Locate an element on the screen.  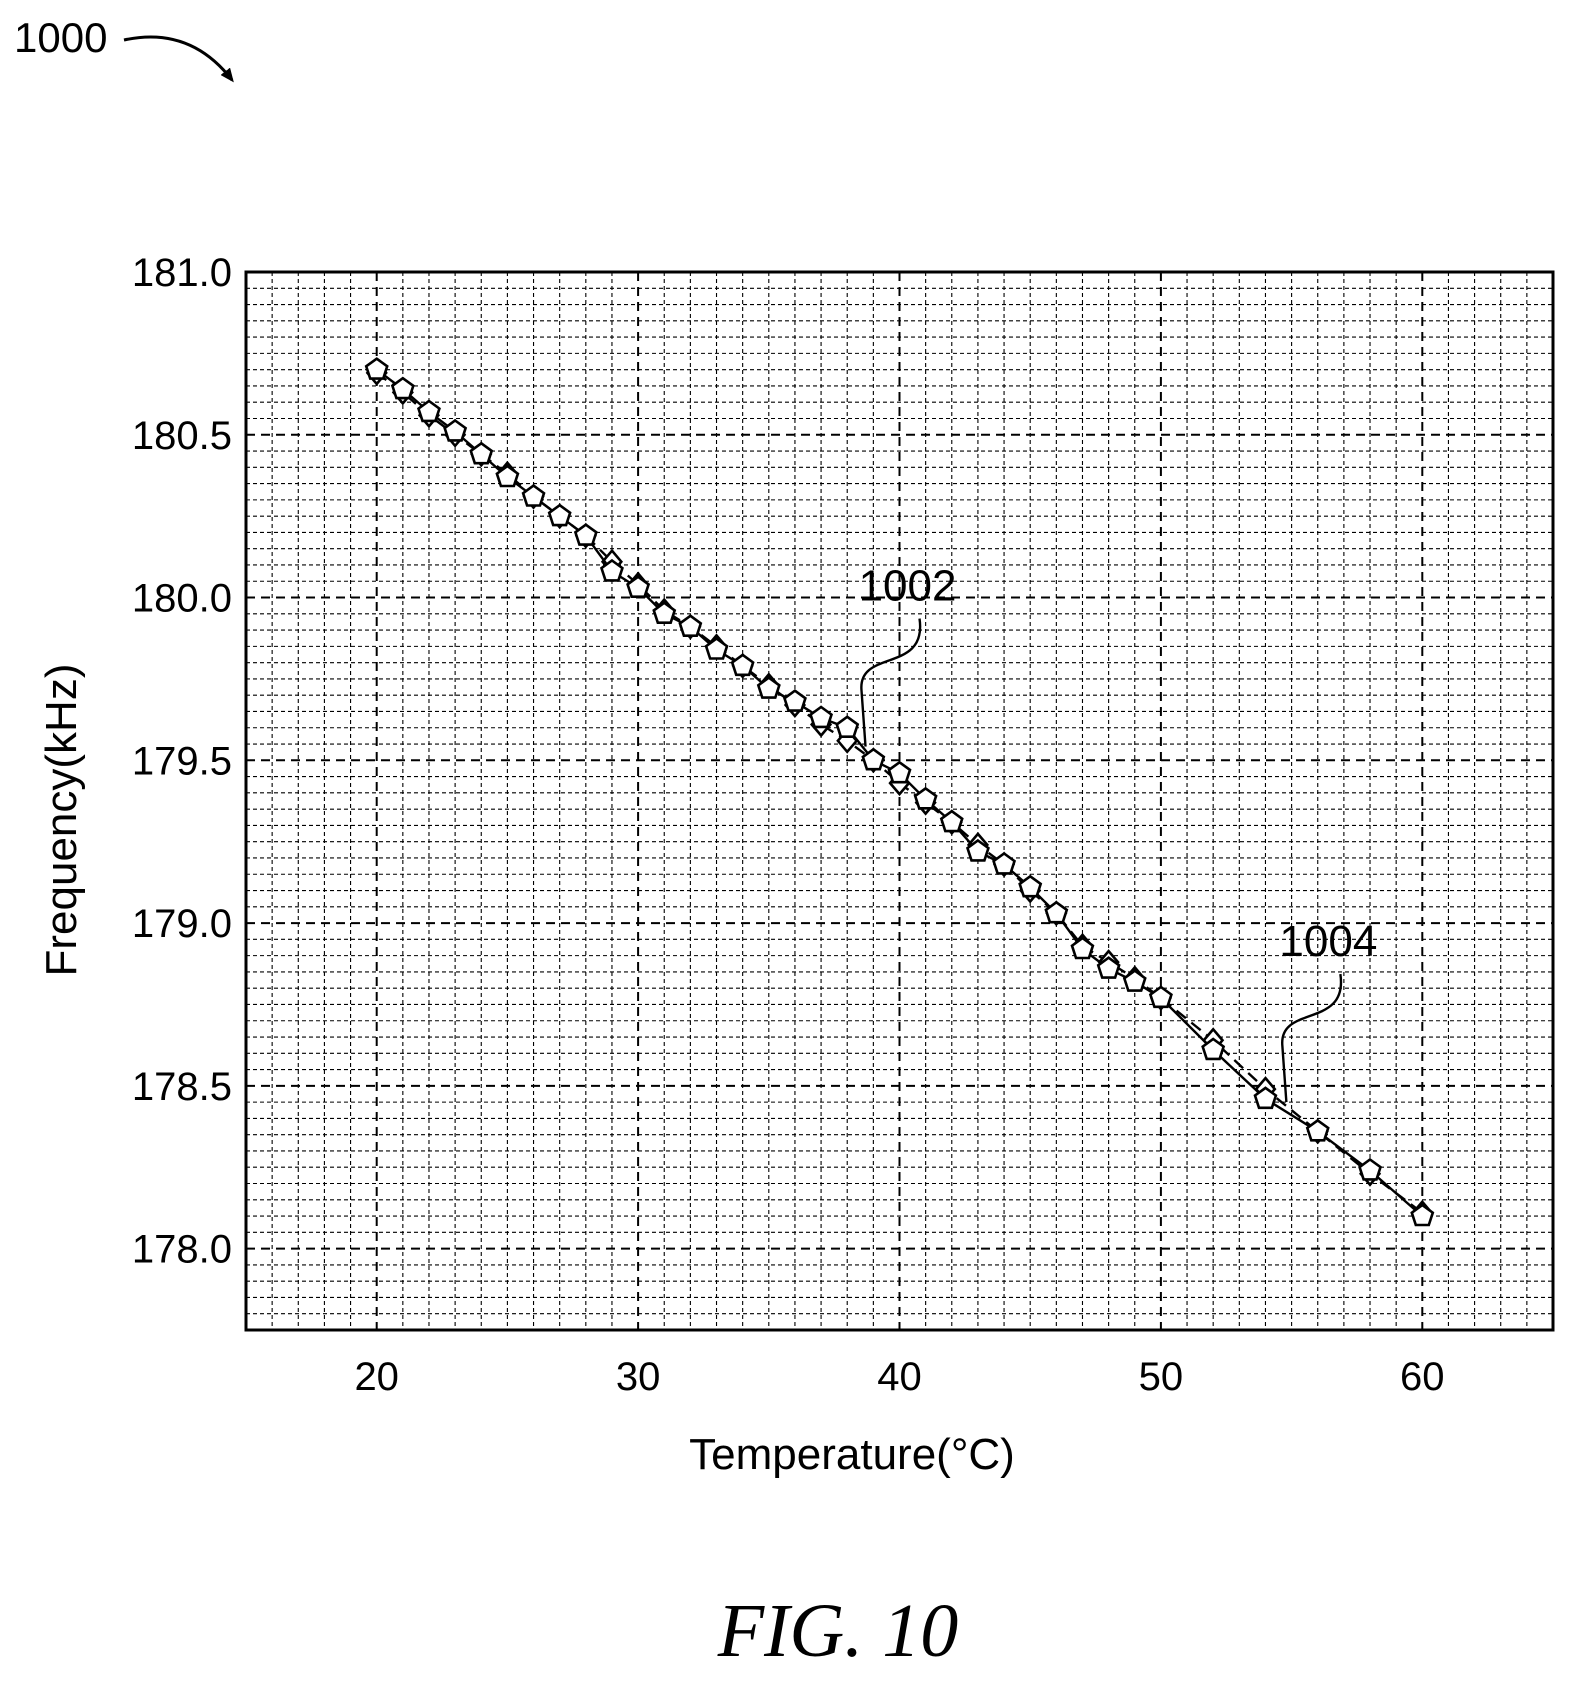
y-tick-label: 178.0 is located at coordinates (182, 1250).